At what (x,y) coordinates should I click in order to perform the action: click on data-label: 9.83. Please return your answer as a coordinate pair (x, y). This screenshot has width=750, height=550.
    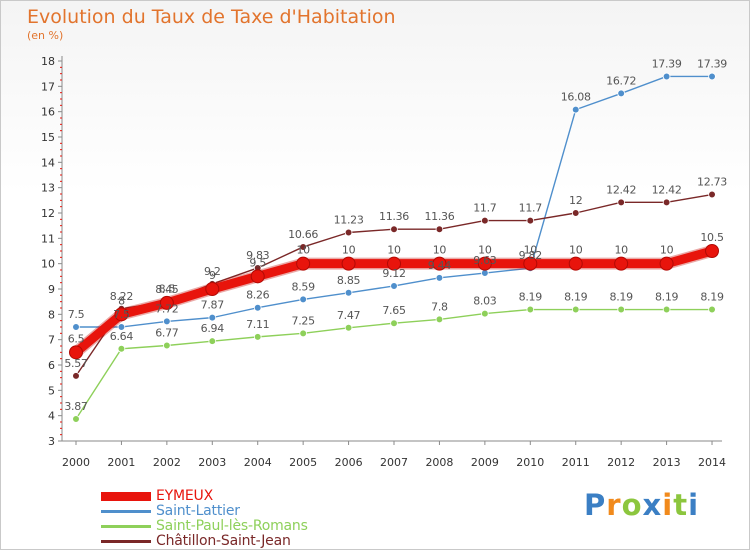
    Looking at the image, I should click on (258, 255).